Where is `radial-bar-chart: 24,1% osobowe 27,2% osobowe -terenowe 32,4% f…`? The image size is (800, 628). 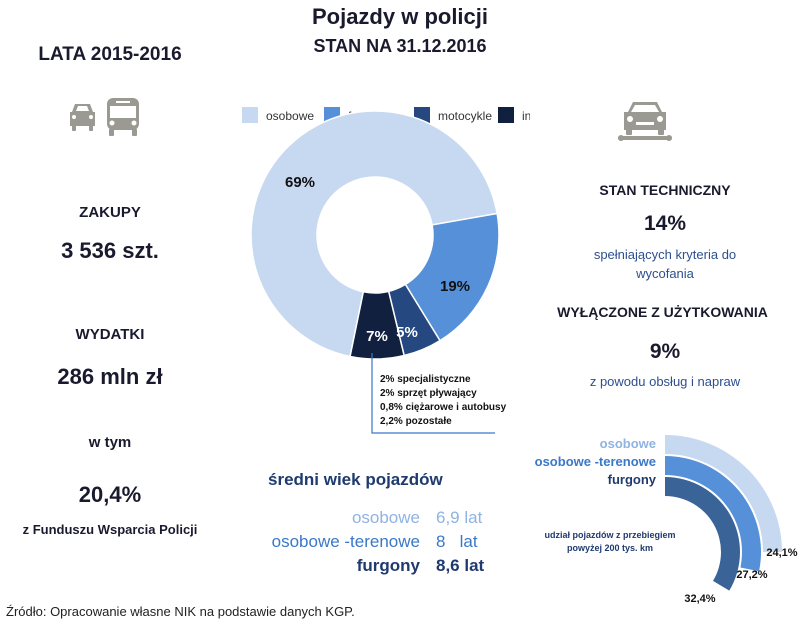
radial-bar-chart: 24,1% osobowe 27,2% osobowe -terenowe 32,4% f… is located at coordinates (666, 520).